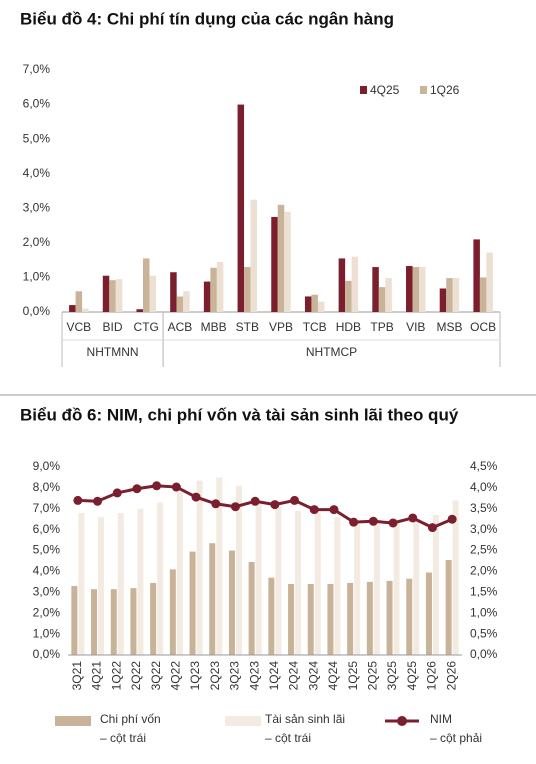  Describe the element at coordinates (484, 612) in the screenshot. I see `y2-tick-label: 1,0%` at that location.